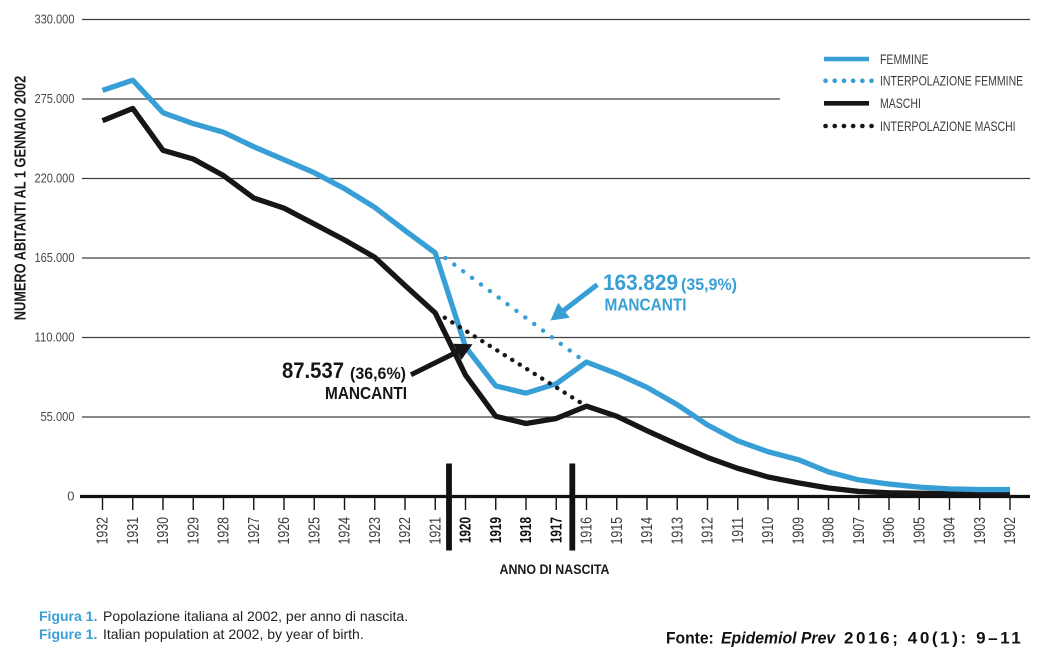 This screenshot has width=1050, height=652. Describe the element at coordinates (949, 531) in the screenshot. I see `svg-text: 1904` at that location.